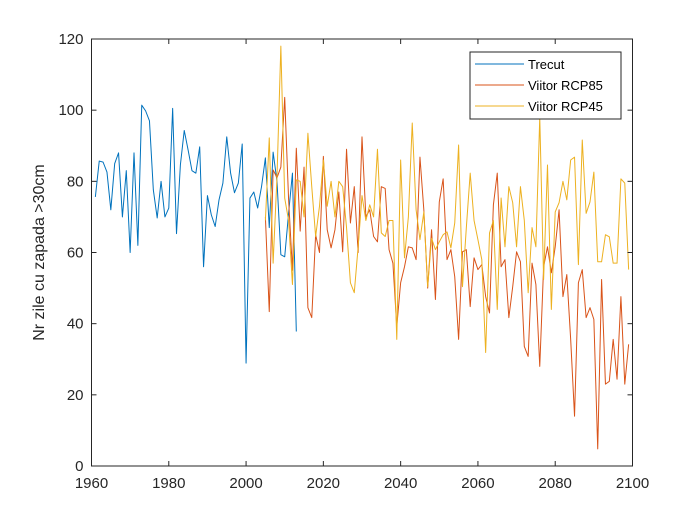  Describe the element at coordinates (70, 39) in the screenshot. I see `y-tick-label: 120` at that location.